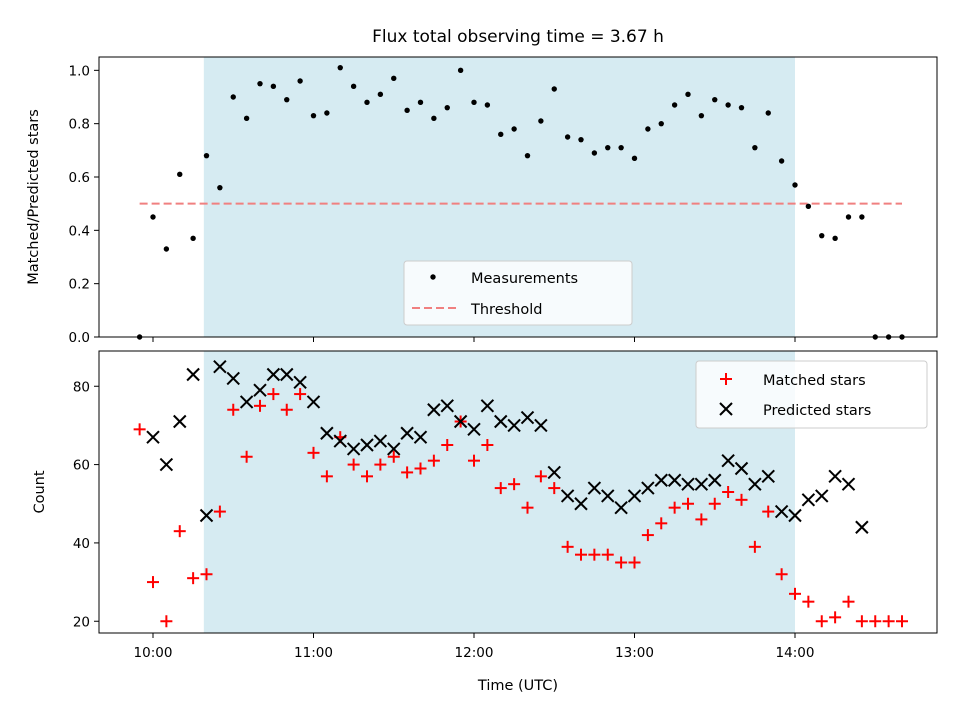  What do you see at coordinates (79, 125) in the screenshot?
I see `top-y-tick-label: 0.8` at bounding box center [79, 125].